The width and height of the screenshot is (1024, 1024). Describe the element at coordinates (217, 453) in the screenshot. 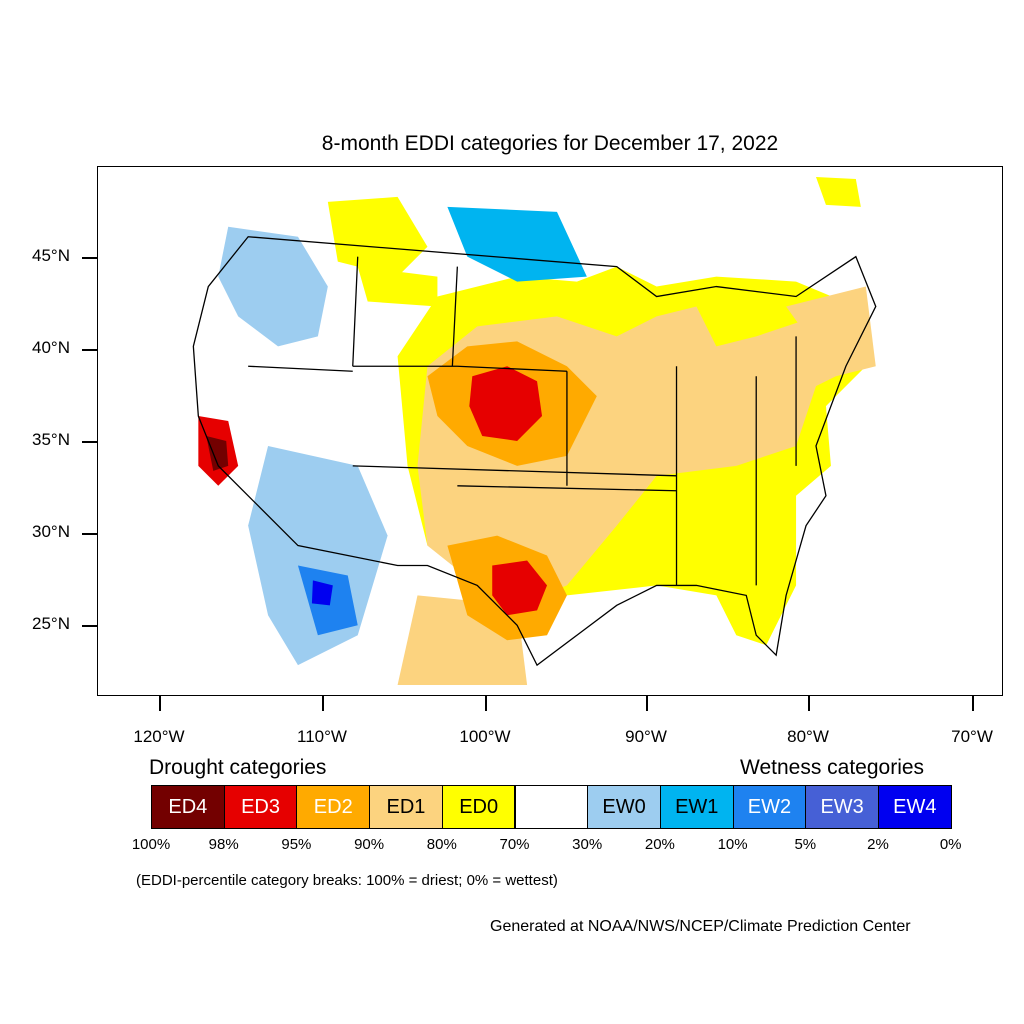

I see `ed4-region-california` at that location.